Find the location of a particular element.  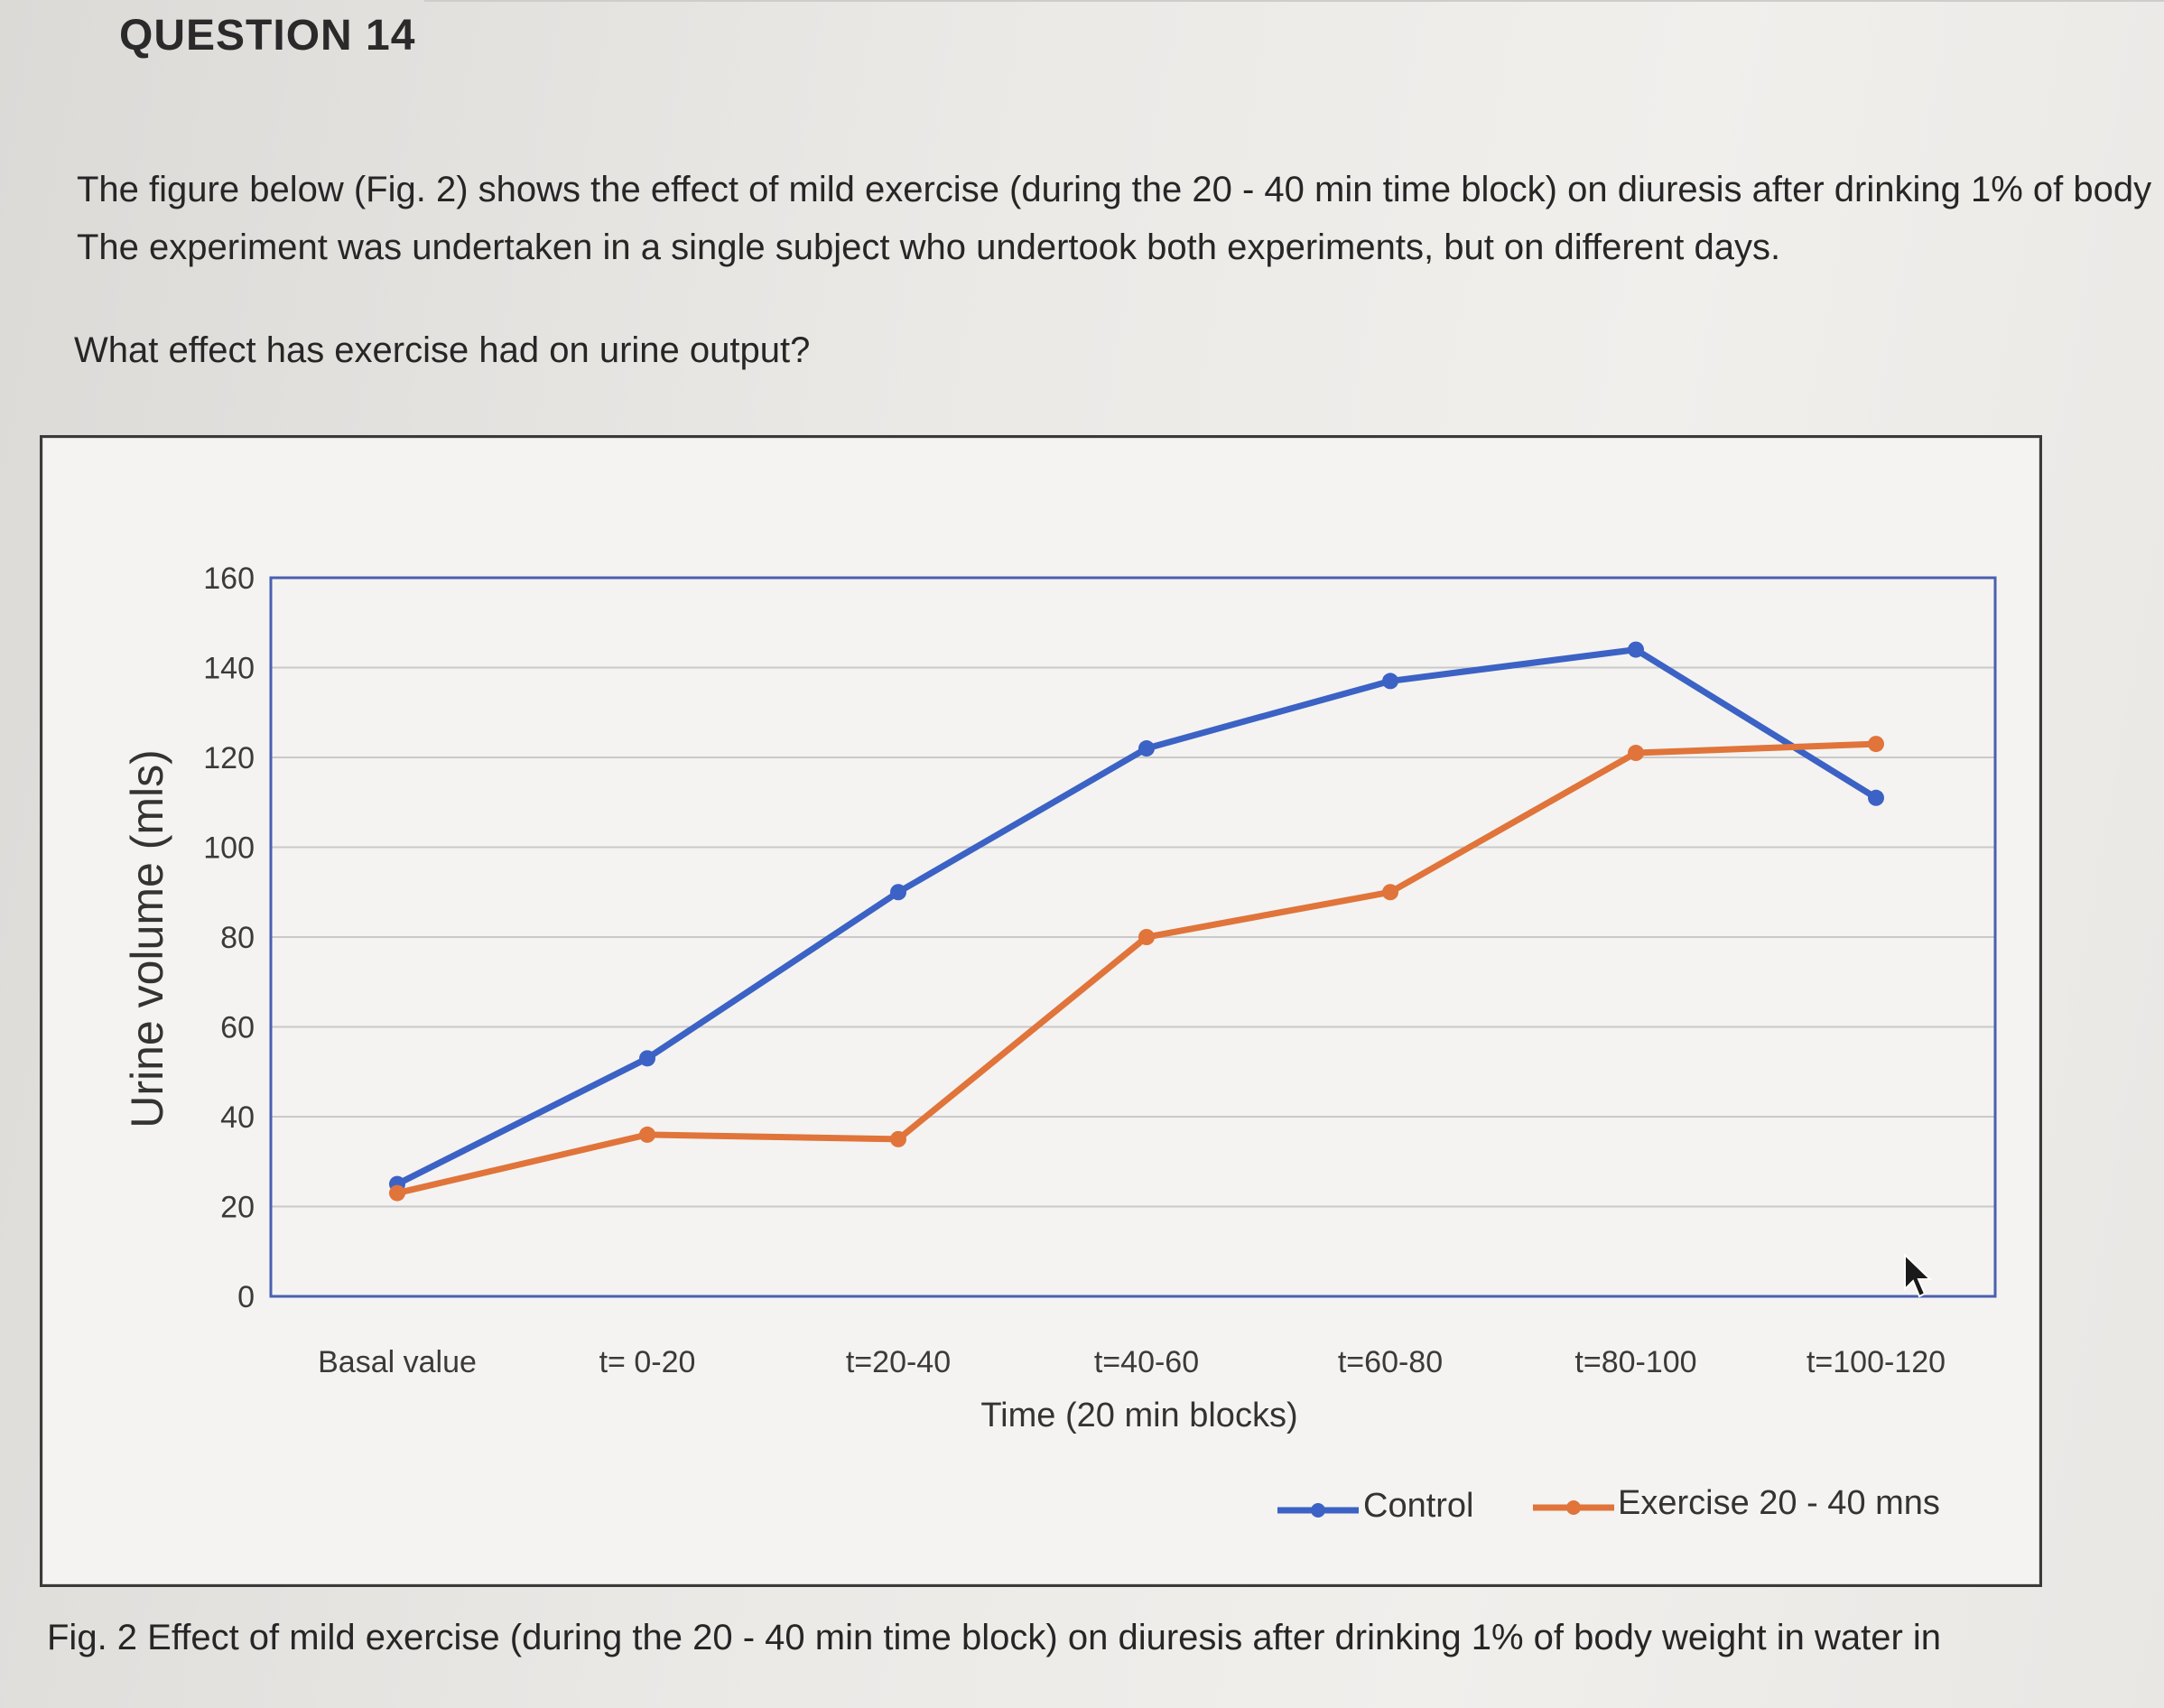

x-tick-label-0: Basal value is located at coordinates (397, 1362).